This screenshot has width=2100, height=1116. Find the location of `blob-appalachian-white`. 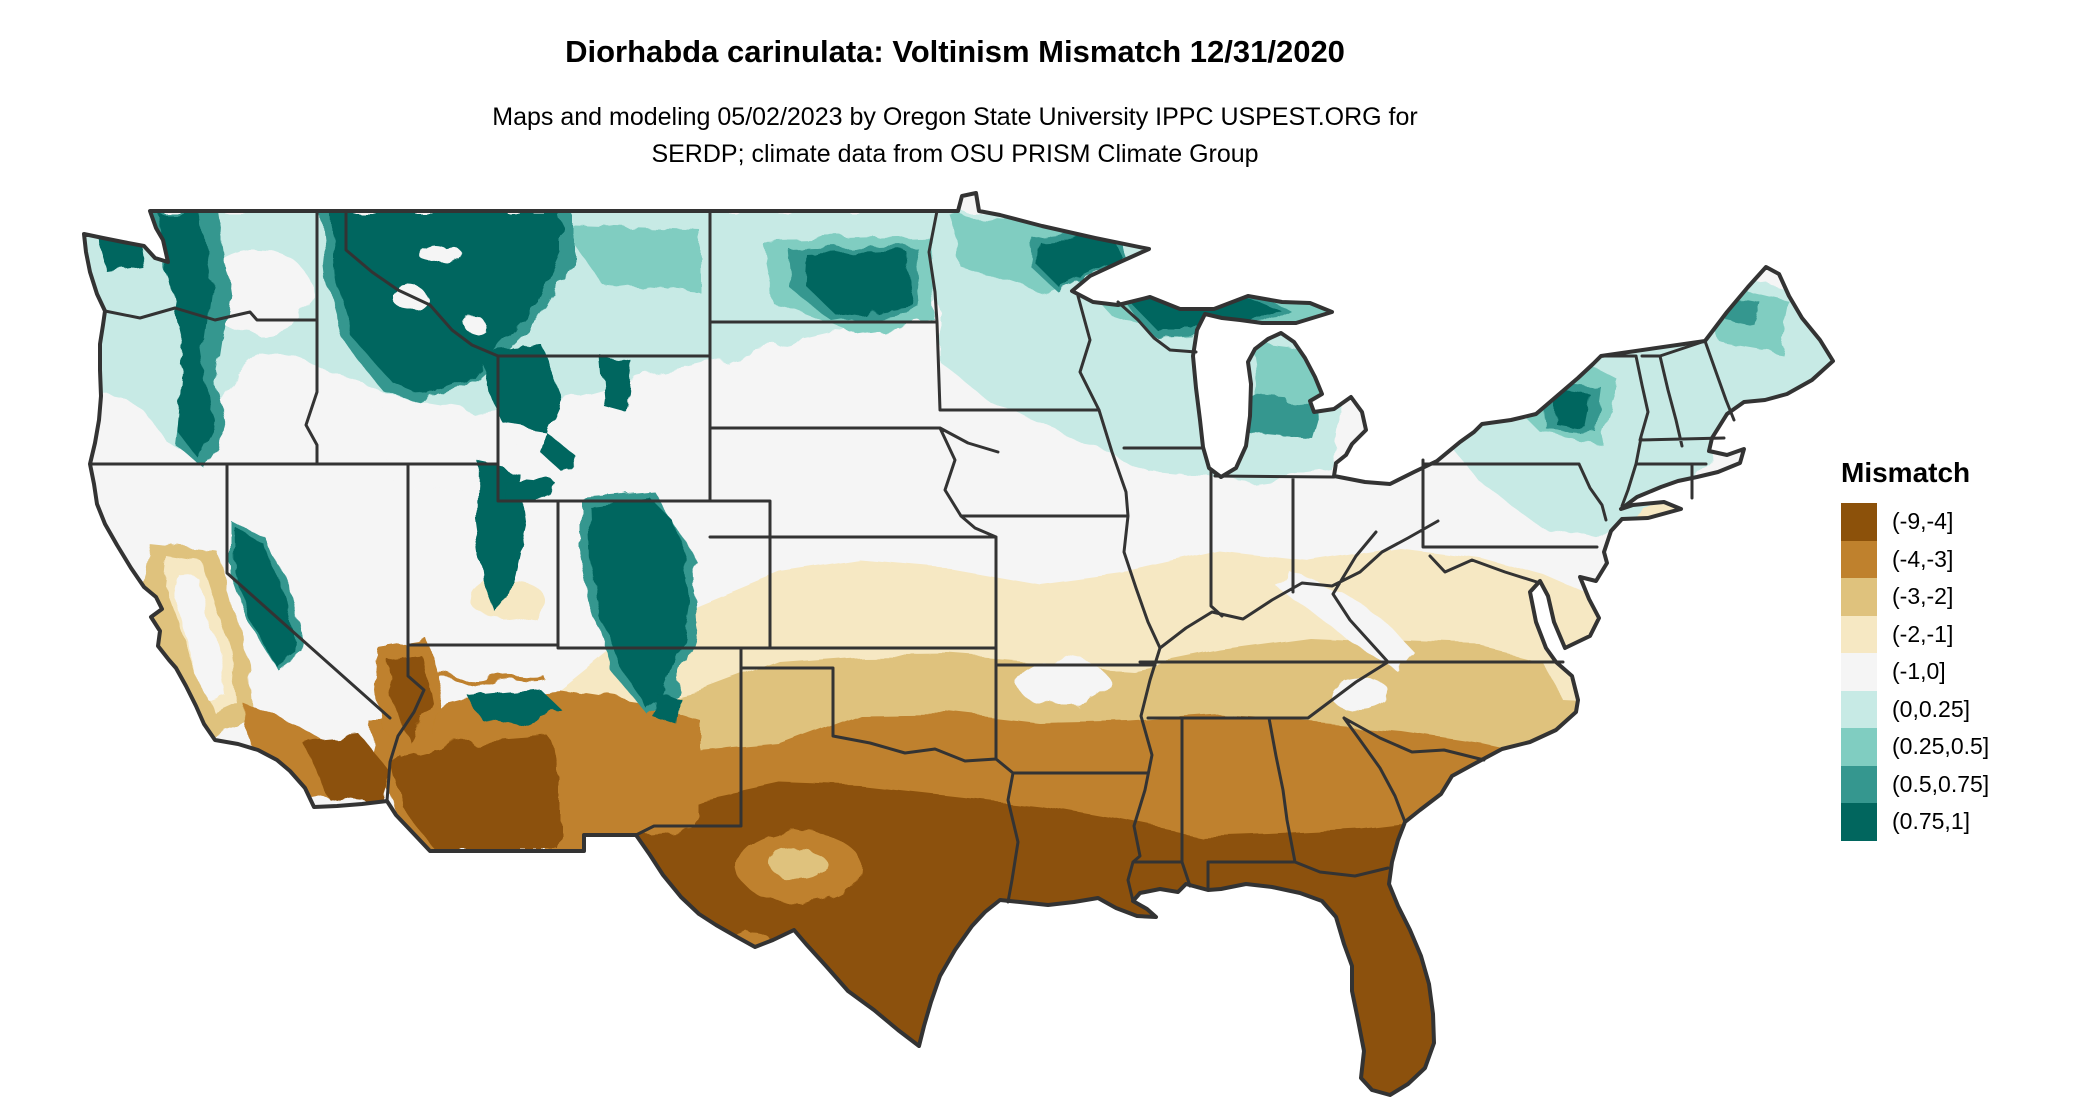

blob-appalachian-white is located at coordinates (1346, 622).